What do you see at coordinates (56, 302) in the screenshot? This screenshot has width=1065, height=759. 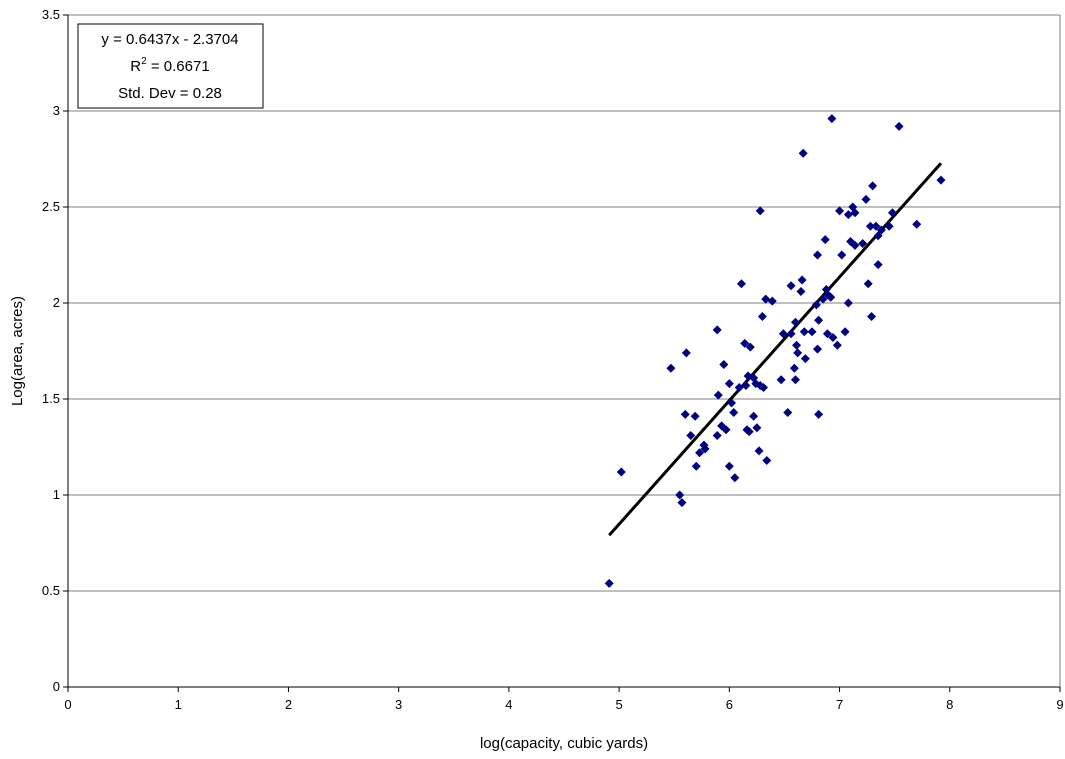 I see `y-tick-label: 2` at bounding box center [56, 302].